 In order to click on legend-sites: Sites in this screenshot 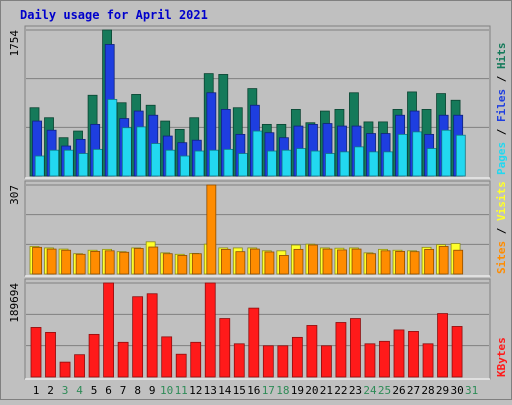, I will do `click(501, 257)`.